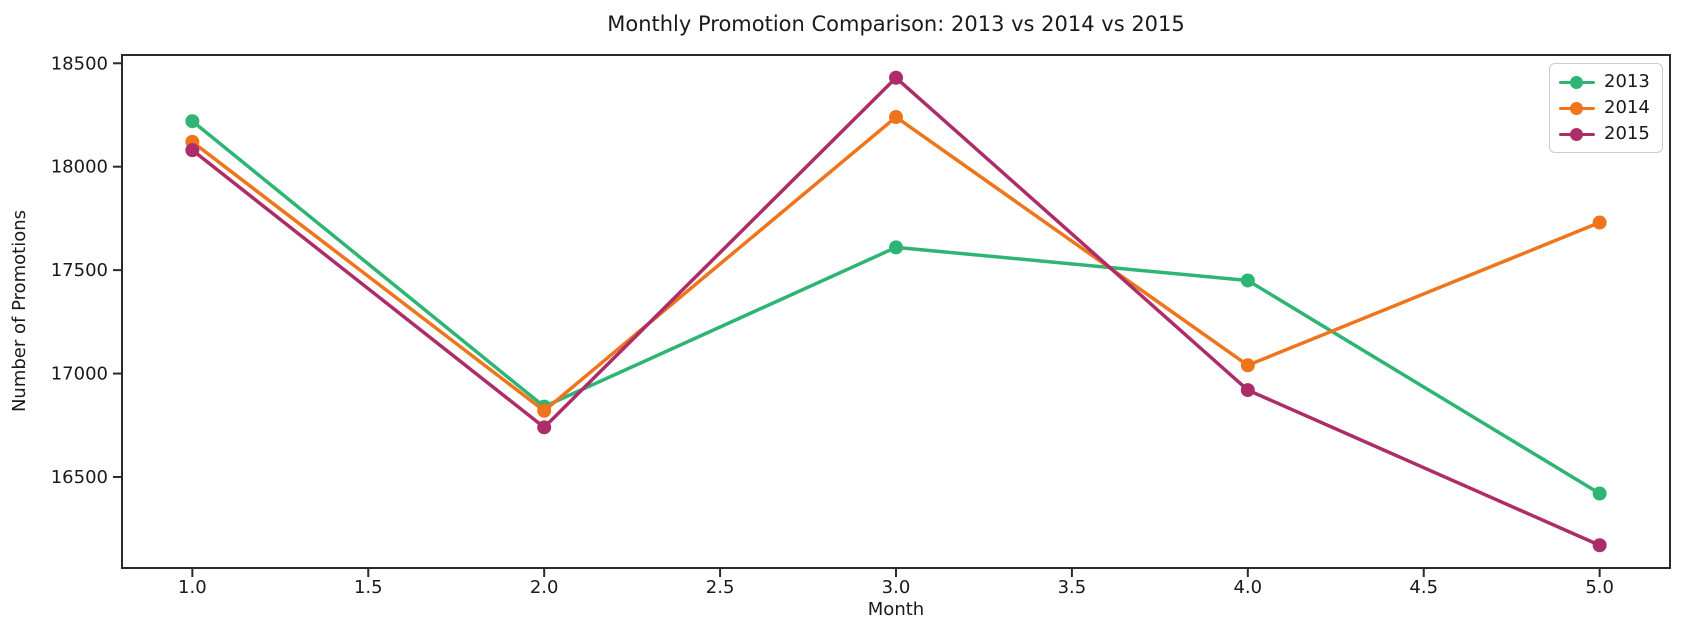  I want to click on x-tick-label: 3.0, so click(896, 587).